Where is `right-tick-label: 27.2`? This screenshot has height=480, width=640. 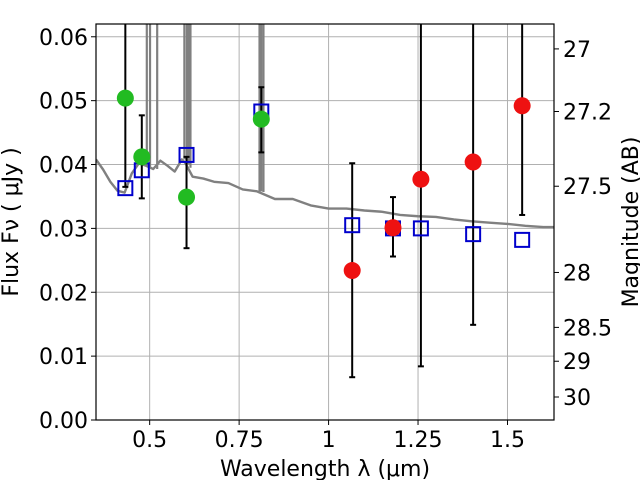
right-tick-label: 27.2 is located at coordinates (587, 113).